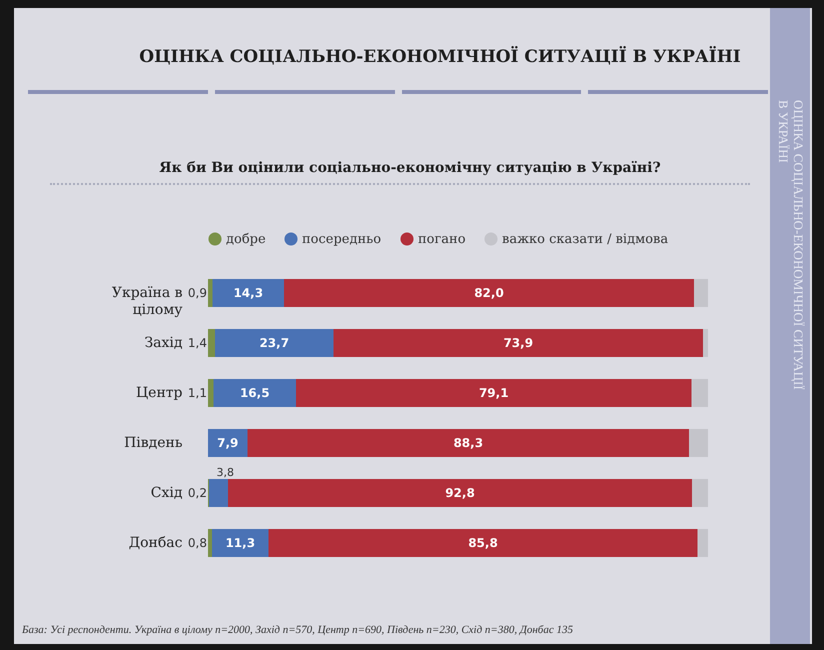 This screenshot has height=650, width=824. I want to click on data-label: 88,3, so click(468, 443).